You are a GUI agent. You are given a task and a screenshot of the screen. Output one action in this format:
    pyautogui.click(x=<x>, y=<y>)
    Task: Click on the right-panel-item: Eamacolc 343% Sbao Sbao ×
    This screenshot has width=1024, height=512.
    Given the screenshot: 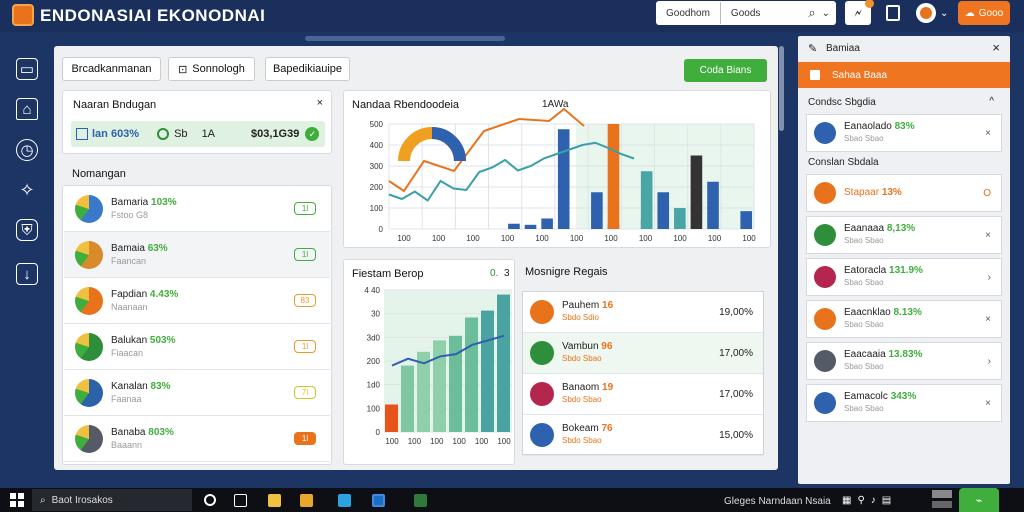 What is the action you would take?
    pyautogui.click(x=904, y=403)
    